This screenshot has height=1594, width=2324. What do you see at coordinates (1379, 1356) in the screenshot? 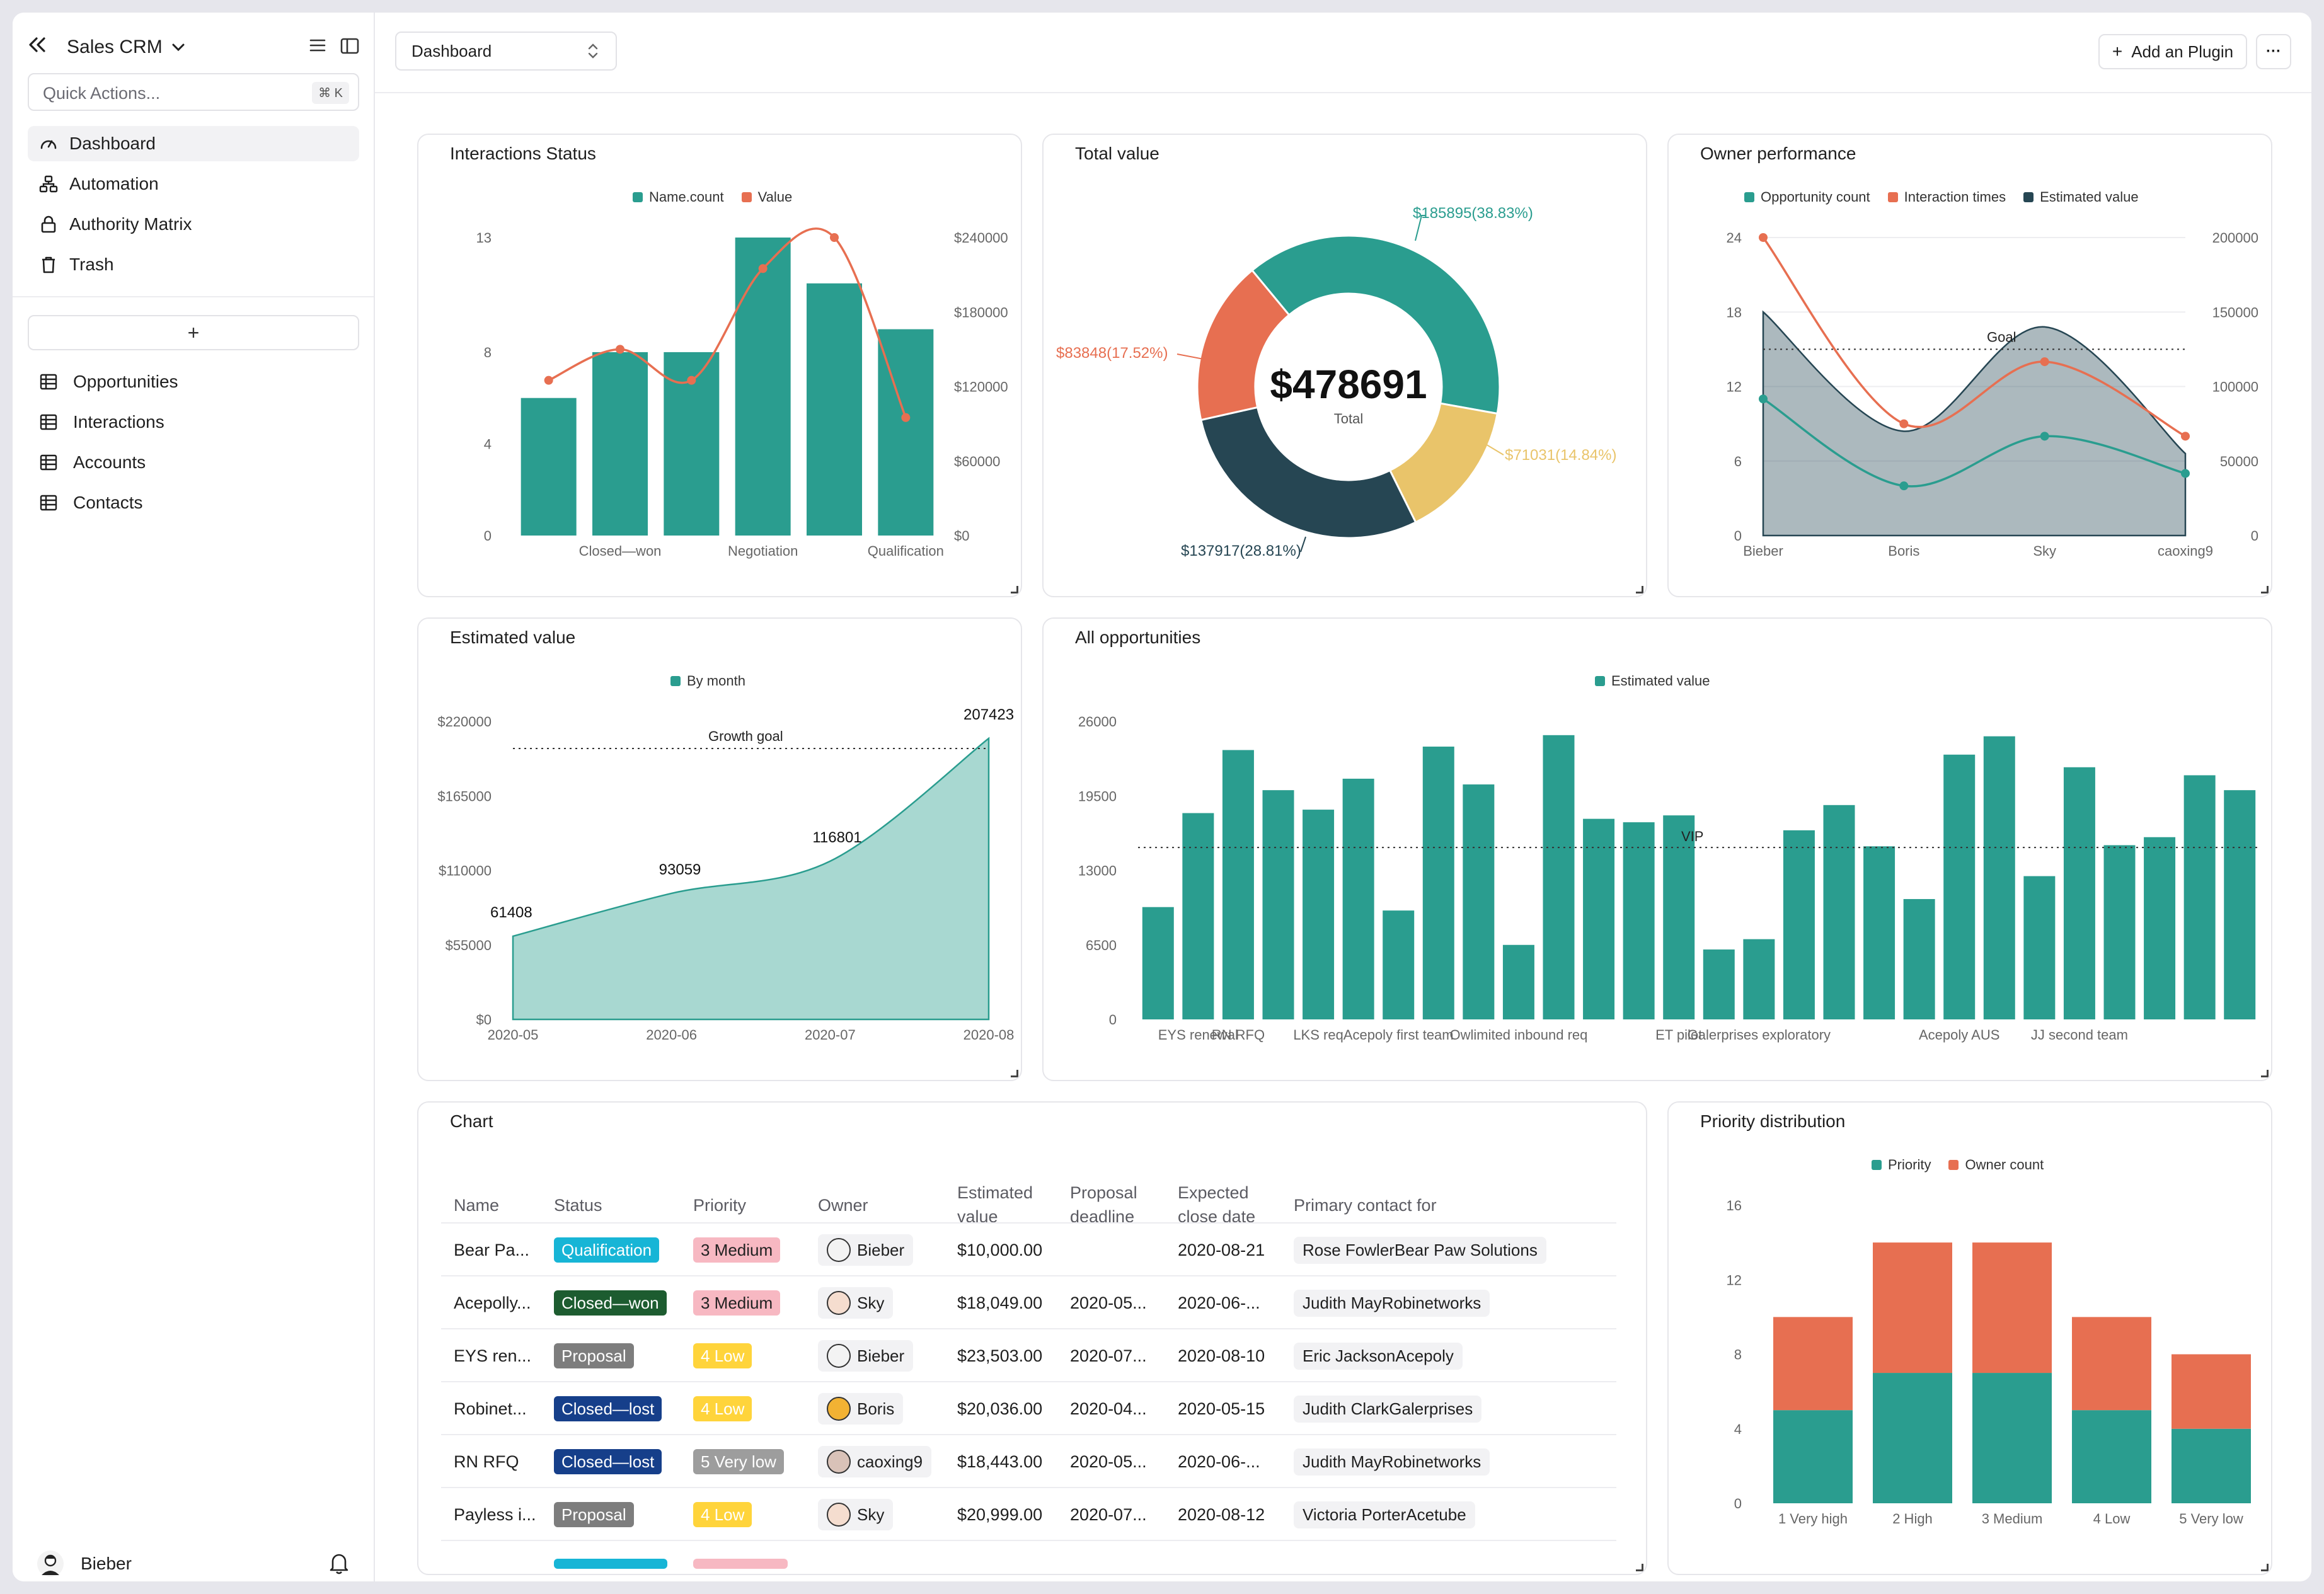
I see `contact-chip: Eric JacksonAcepoly` at bounding box center [1379, 1356].